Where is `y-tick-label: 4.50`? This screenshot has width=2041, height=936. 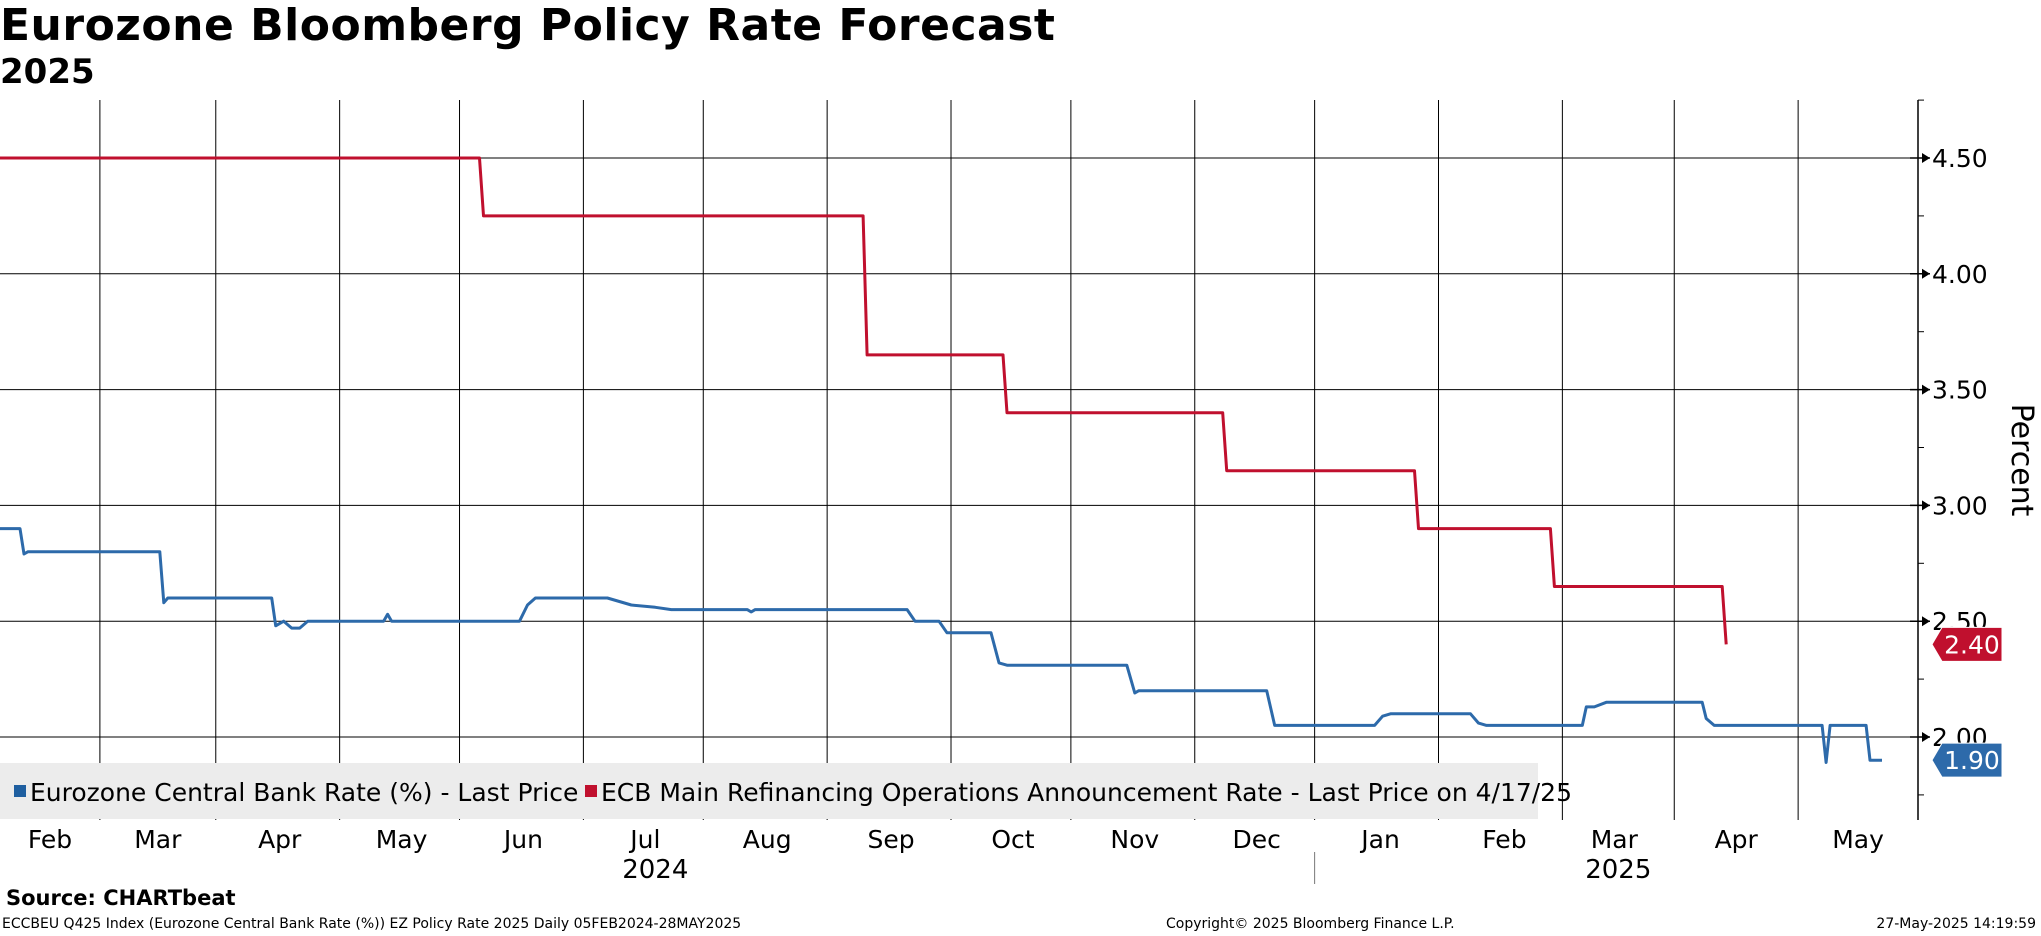
y-tick-label: 4.50 is located at coordinates (1960, 158).